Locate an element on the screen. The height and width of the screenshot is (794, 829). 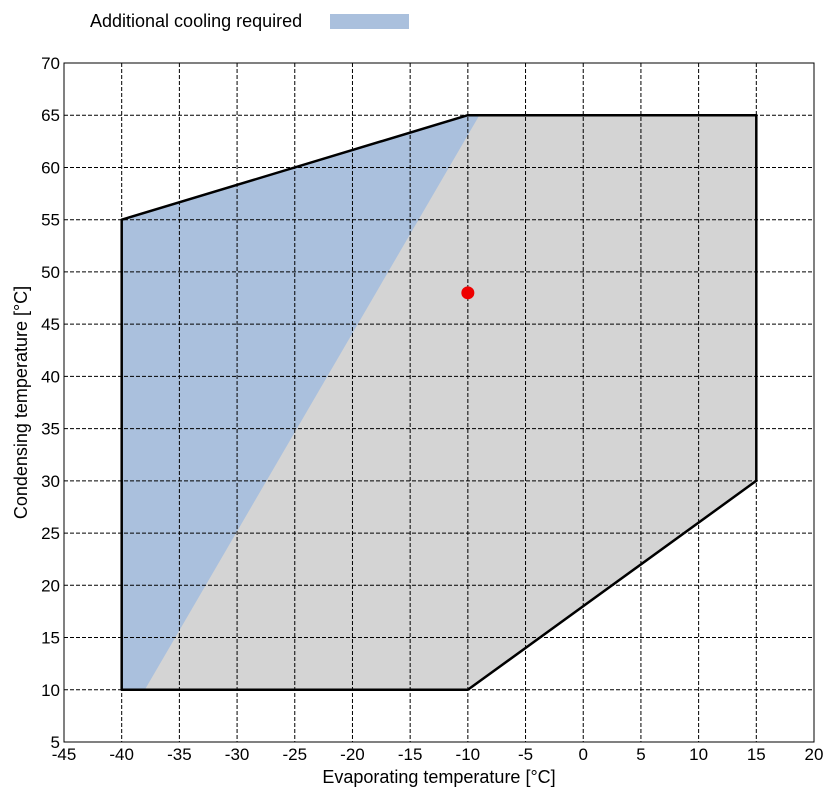
x-tick-label: -10 is located at coordinates (468, 754).